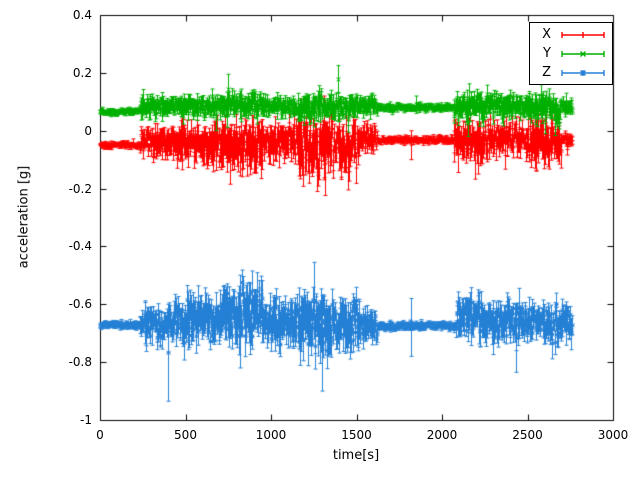 The width and height of the screenshot is (640, 480). I want to click on legend: X Y Z, so click(571, 53).